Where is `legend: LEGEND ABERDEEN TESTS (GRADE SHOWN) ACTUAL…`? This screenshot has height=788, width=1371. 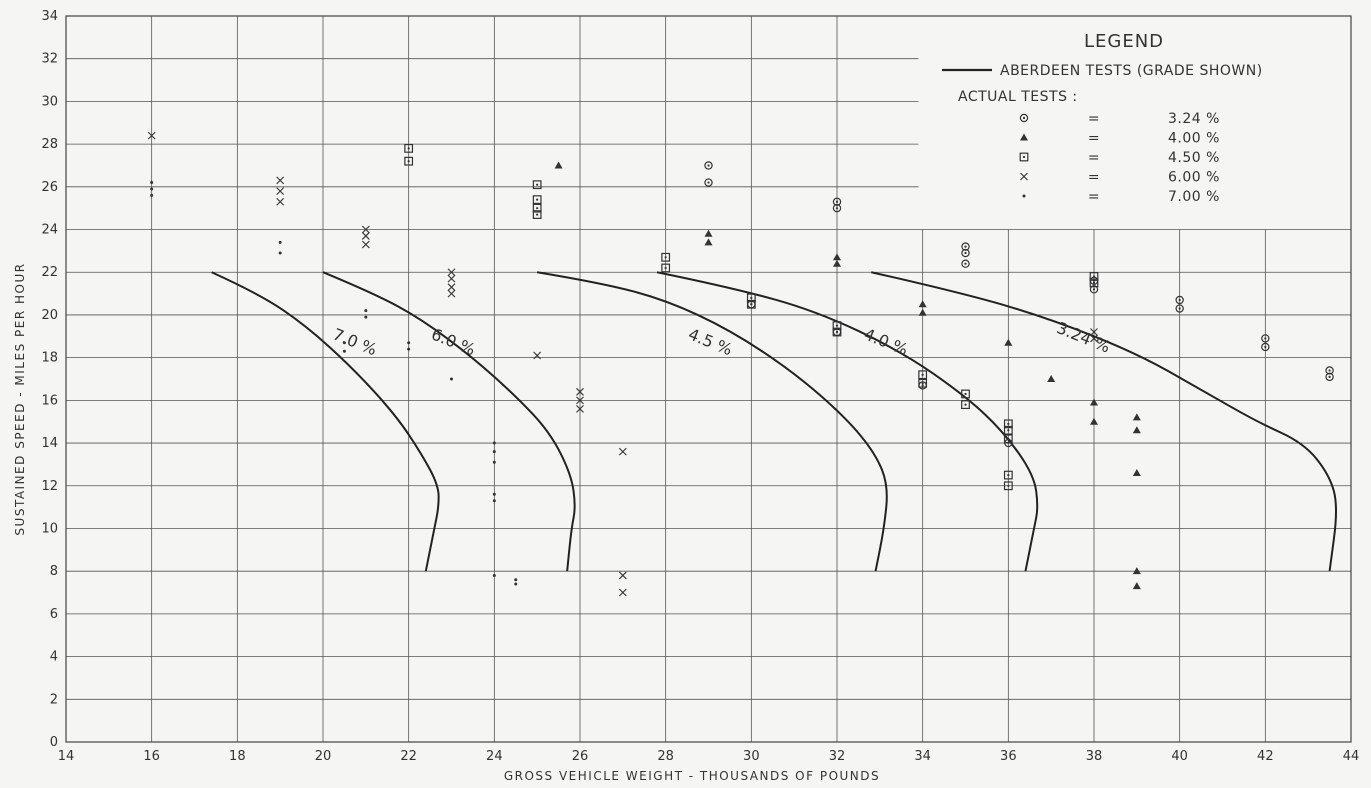 legend: LEGEND ABERDEEN TESTS (GRADE SHOWN) ACTUAL… is located at coordinates (1102, 118).